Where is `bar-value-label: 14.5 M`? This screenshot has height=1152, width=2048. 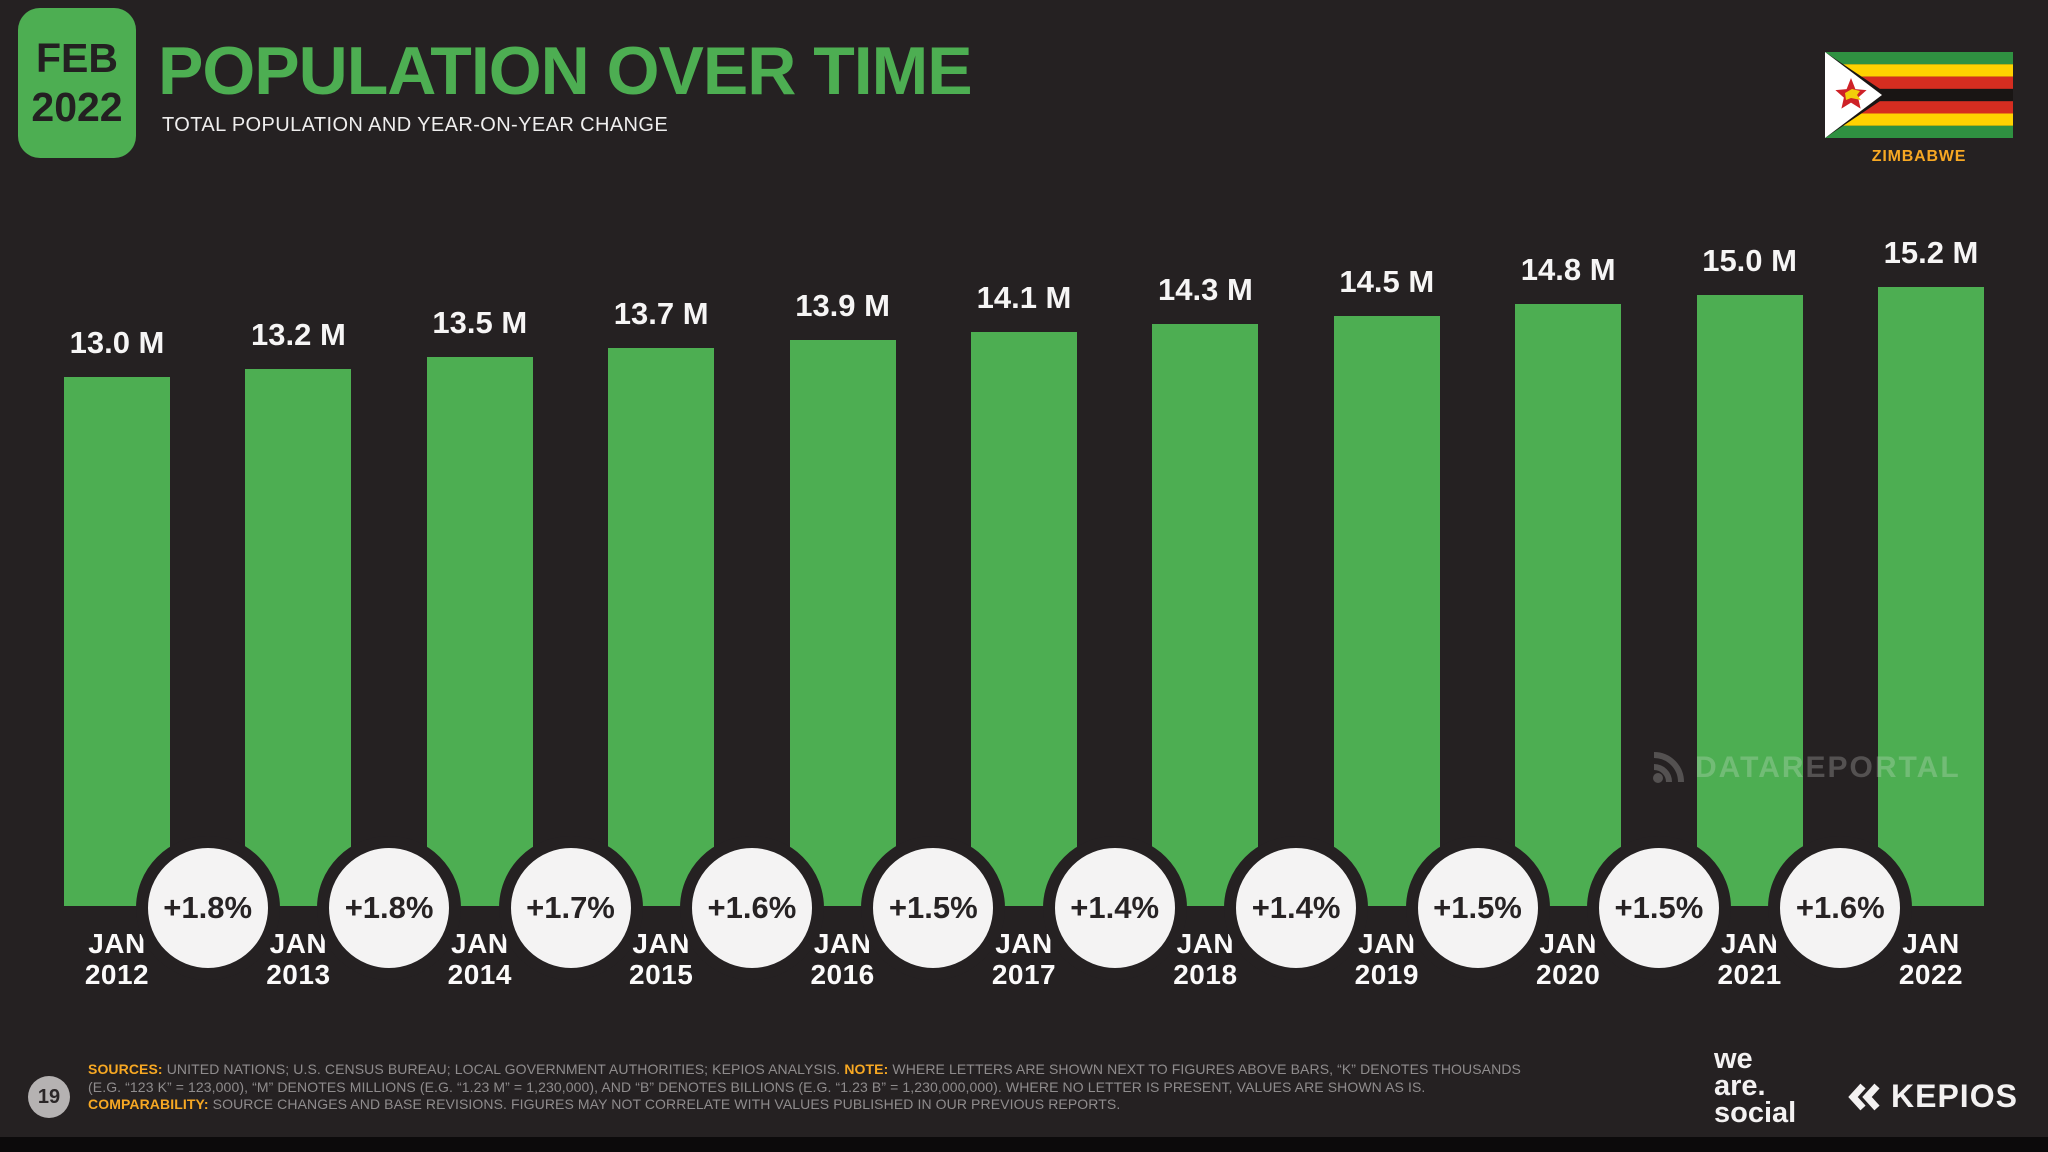
bar-value-label: 14.5 M is located at coordinates (1387, 281).